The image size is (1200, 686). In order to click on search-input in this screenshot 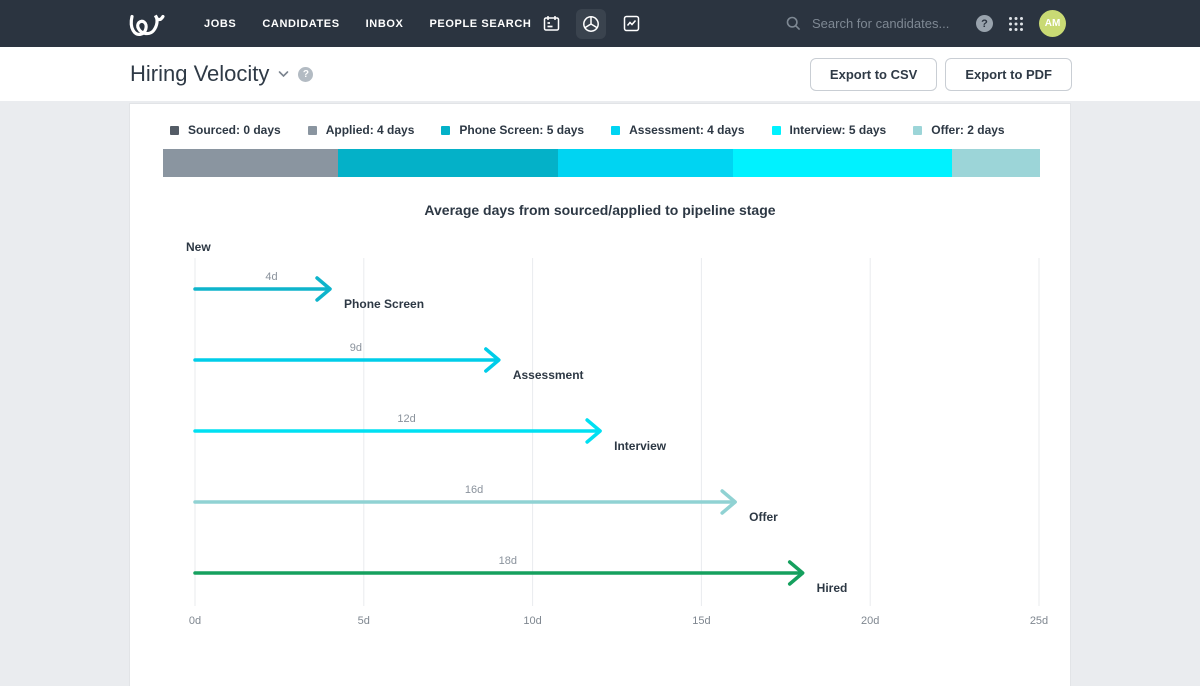, I will do `click(917, 23)`.